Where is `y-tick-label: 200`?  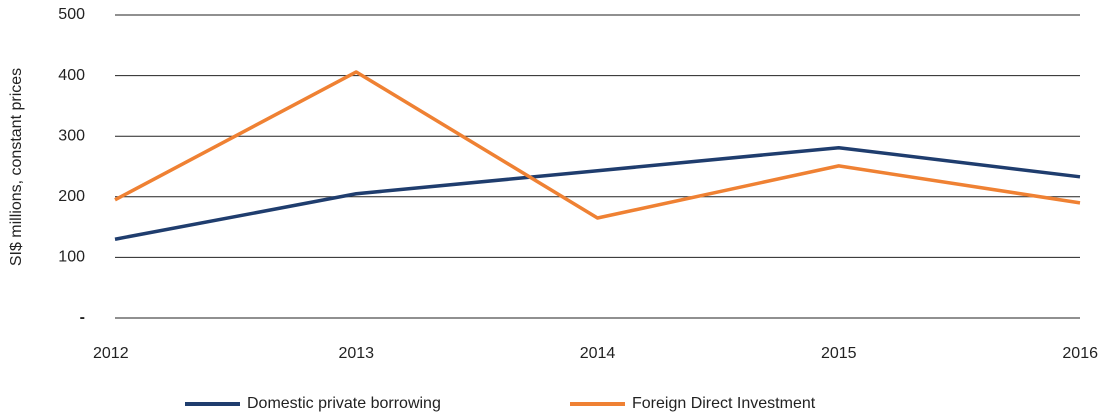 y-tick-label: 200 is located at coordinates (71, 196).